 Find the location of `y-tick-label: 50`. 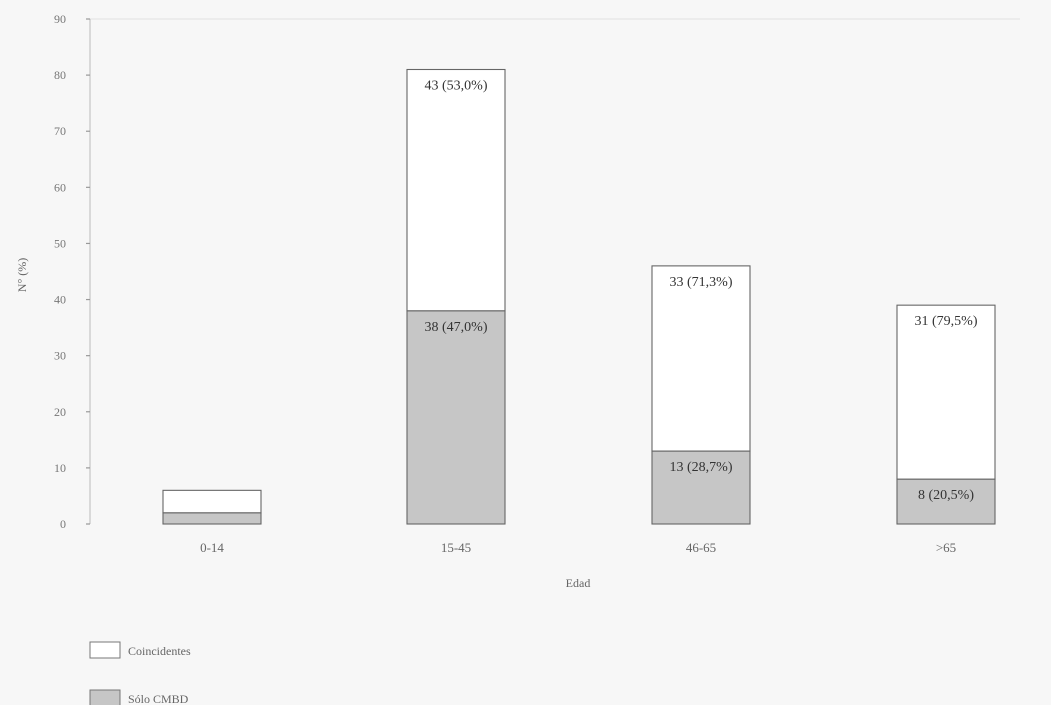

y-tick-label: 50 is located at coordinates (60, 243).